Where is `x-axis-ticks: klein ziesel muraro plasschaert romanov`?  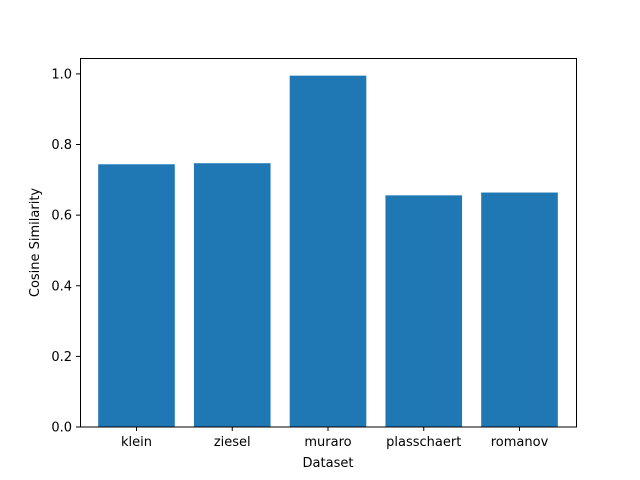 x-axis-ticks: klein ziesel muraro plasschaert romanov is located at coordinates (335, 438).